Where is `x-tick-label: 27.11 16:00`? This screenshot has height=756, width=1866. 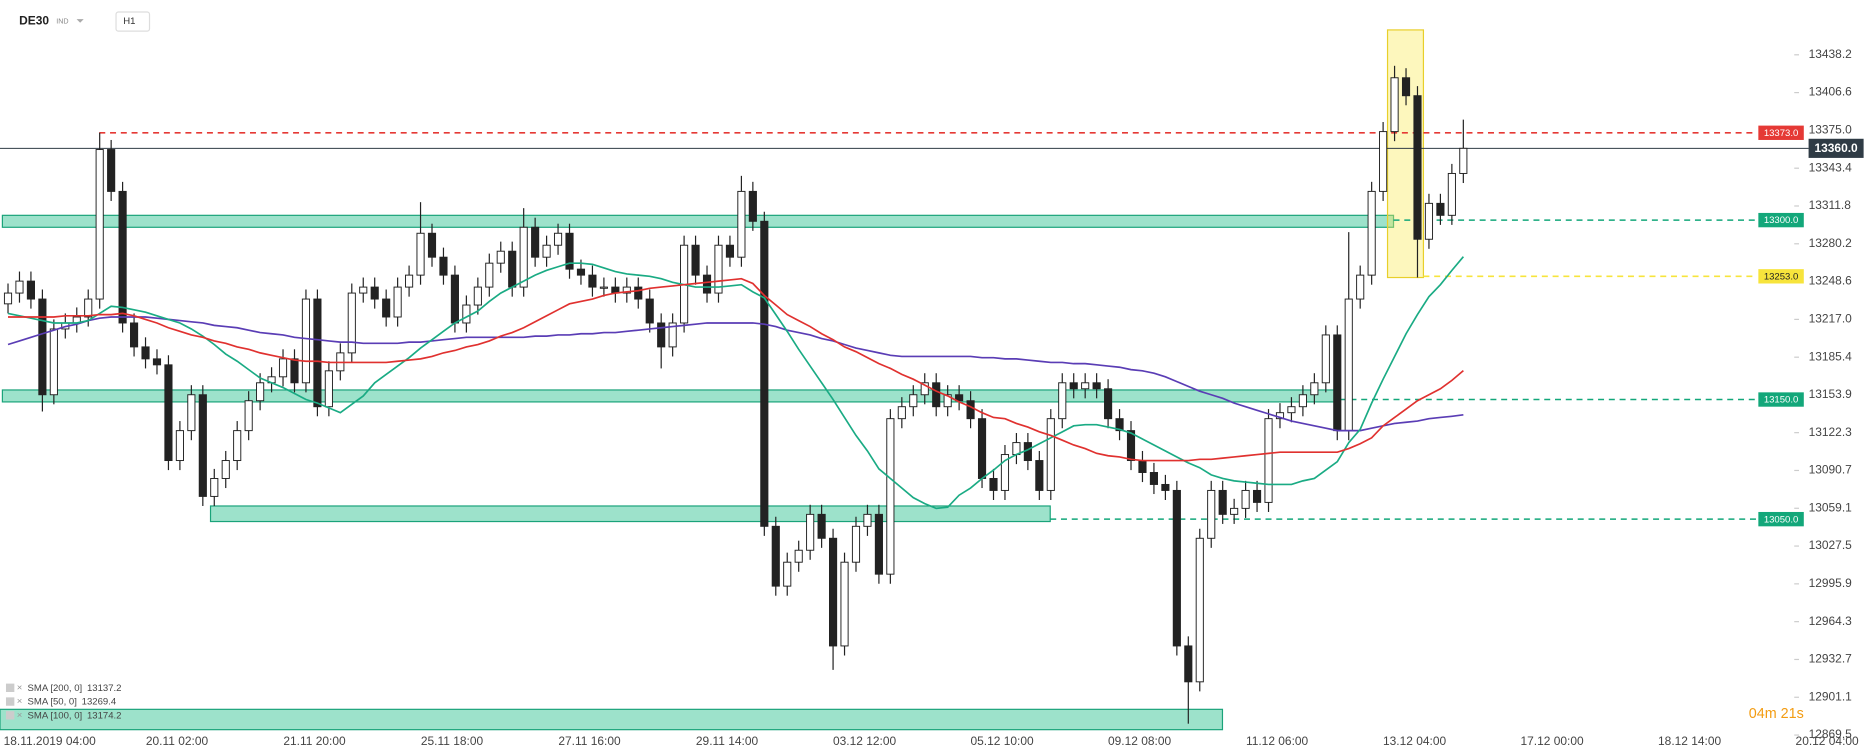 x-tick-label: 27.11 16:00 is located at coordinates (589, 741).